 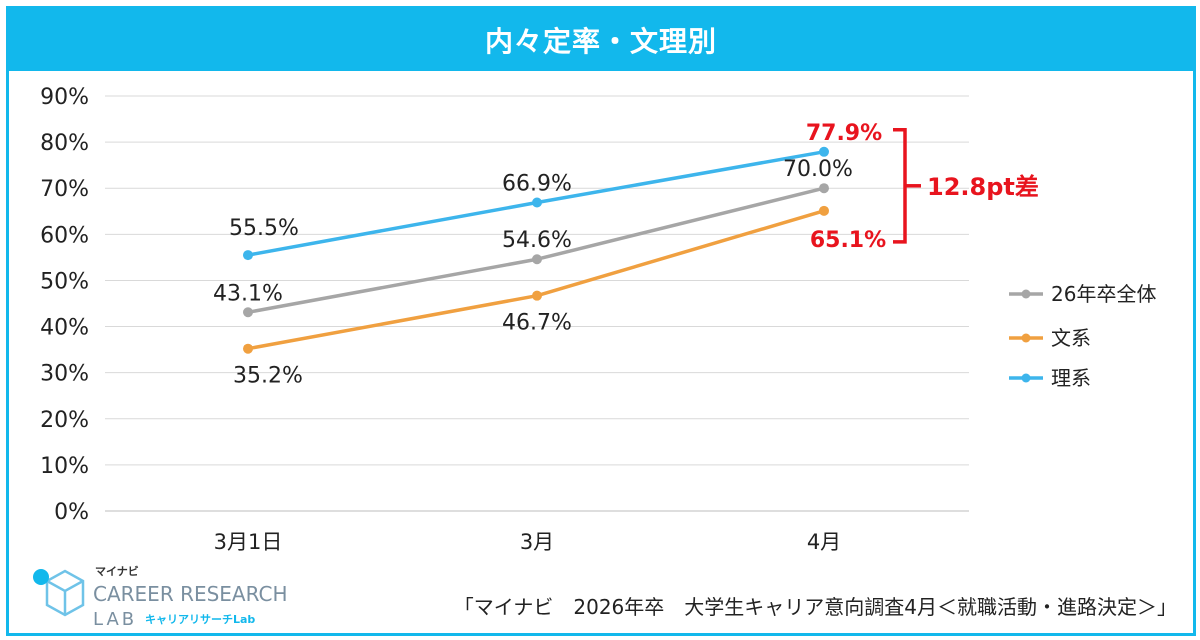 What do you see at coordinates (818, 169) in the screenshot?
I see `data-label: 70.0%` at bounding box center [818, 169].